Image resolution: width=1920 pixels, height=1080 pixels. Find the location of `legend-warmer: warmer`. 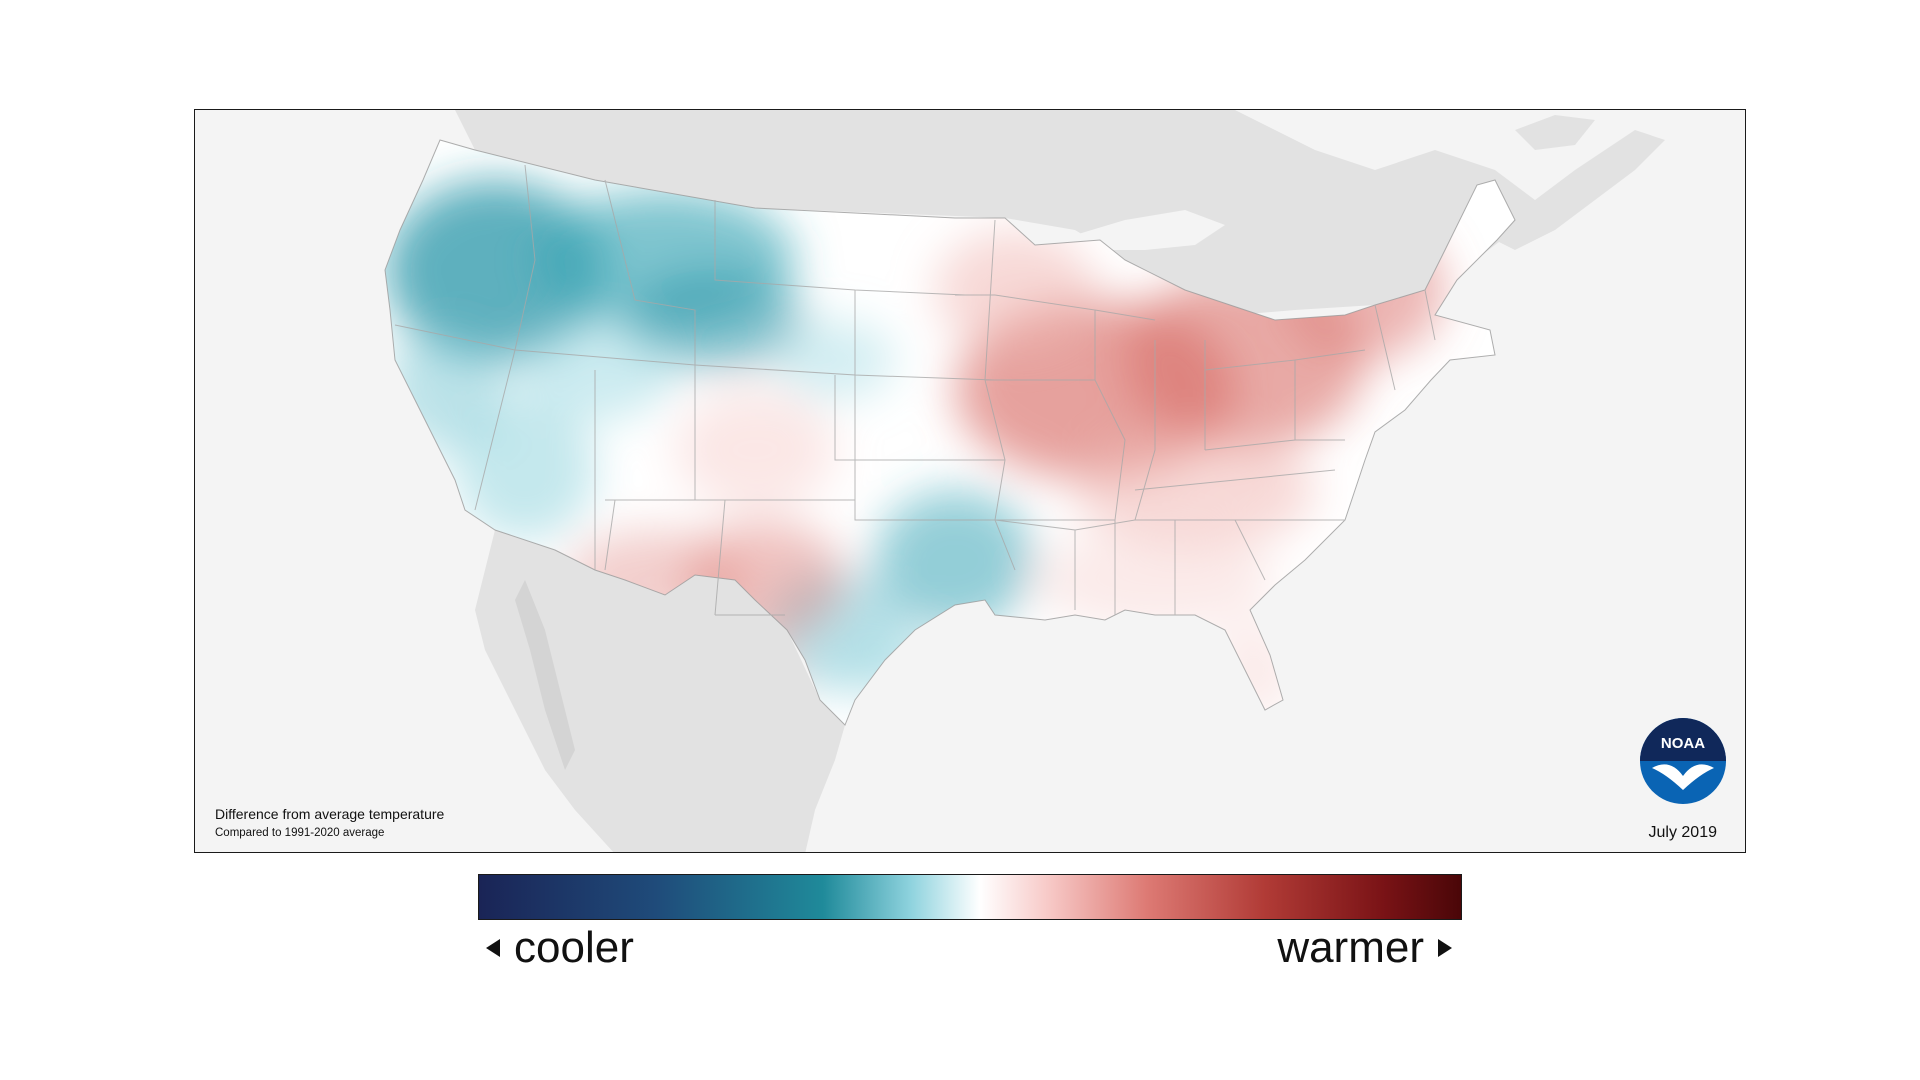

legend-warmer: warmer is located at coordinates (1364, 948).